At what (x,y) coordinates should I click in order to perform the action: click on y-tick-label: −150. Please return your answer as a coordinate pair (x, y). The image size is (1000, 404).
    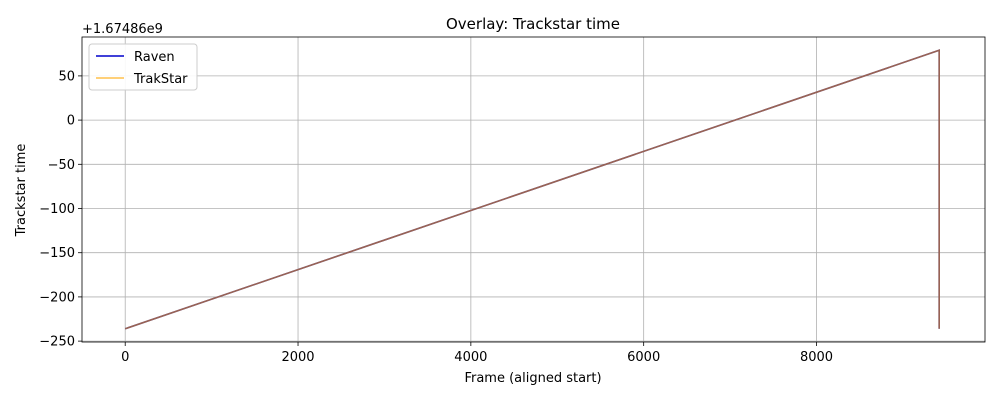
    Looking at the image, I should click on (57, 253).